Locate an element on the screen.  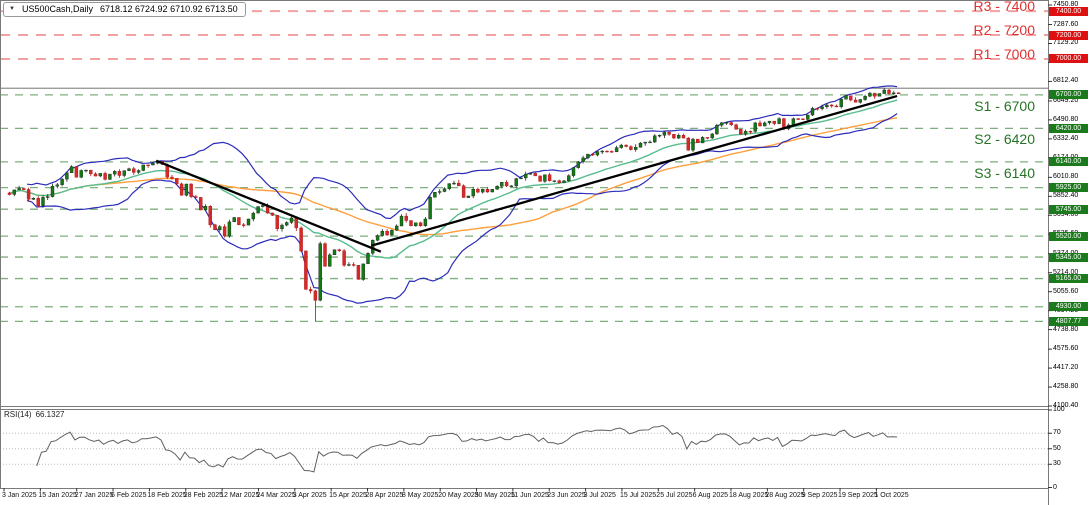
ohlc-values: 6718.12 6724.92 6710.92 6713.50 is located at coordinates (169, 9).